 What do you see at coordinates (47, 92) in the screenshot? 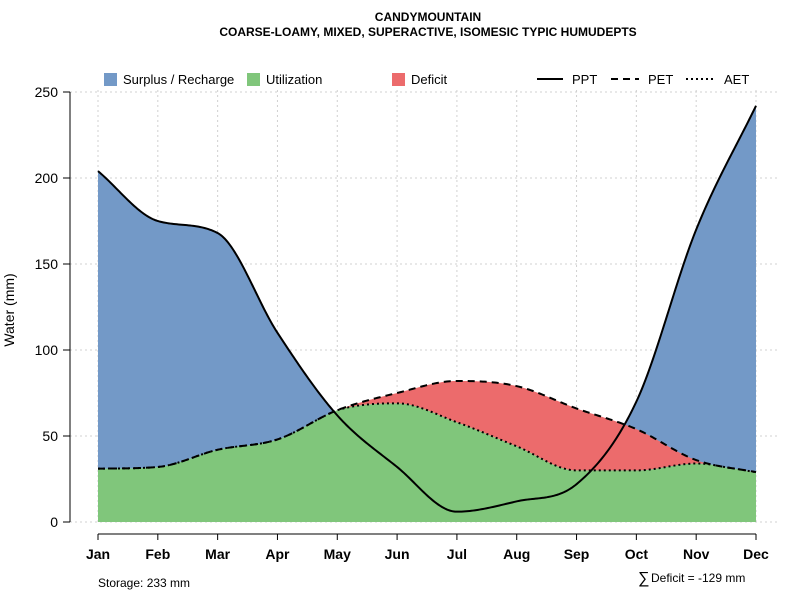
I see `y-tick-label: 250` at bounding box center [47, 92].